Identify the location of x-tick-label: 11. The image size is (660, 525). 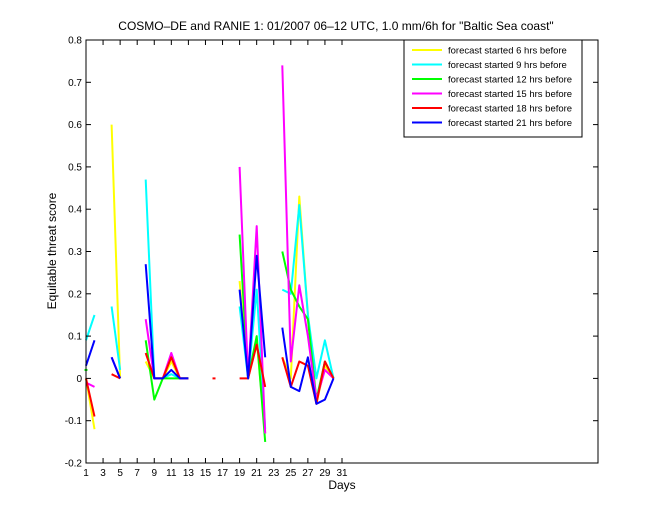
(171, 473).